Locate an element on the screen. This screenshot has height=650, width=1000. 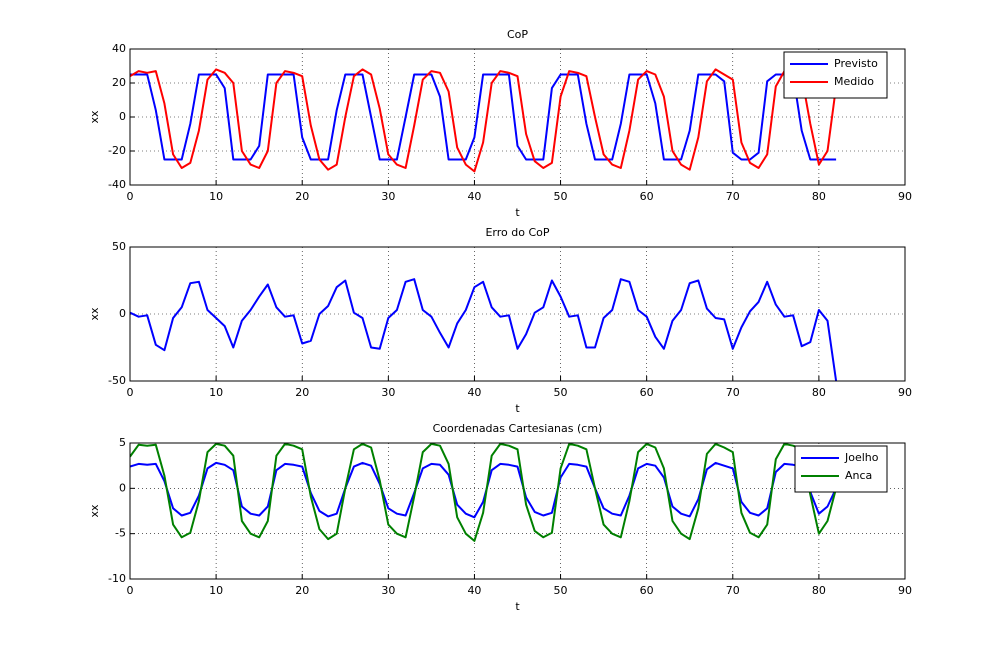
chart-title: Erro do CoP is located at coordinates (517, 232).